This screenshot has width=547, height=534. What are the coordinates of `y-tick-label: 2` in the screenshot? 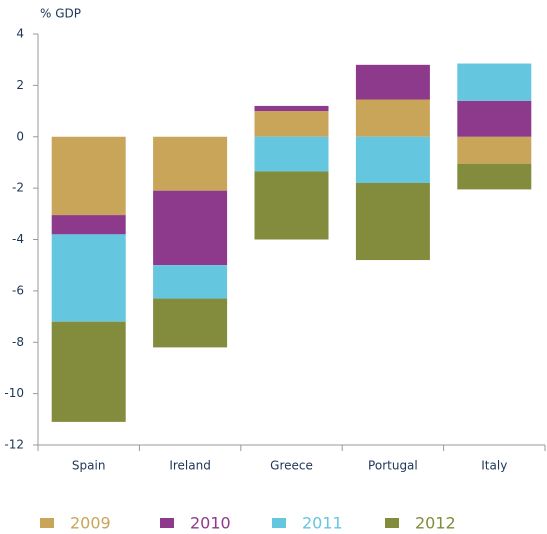 It's located at (20, 85).